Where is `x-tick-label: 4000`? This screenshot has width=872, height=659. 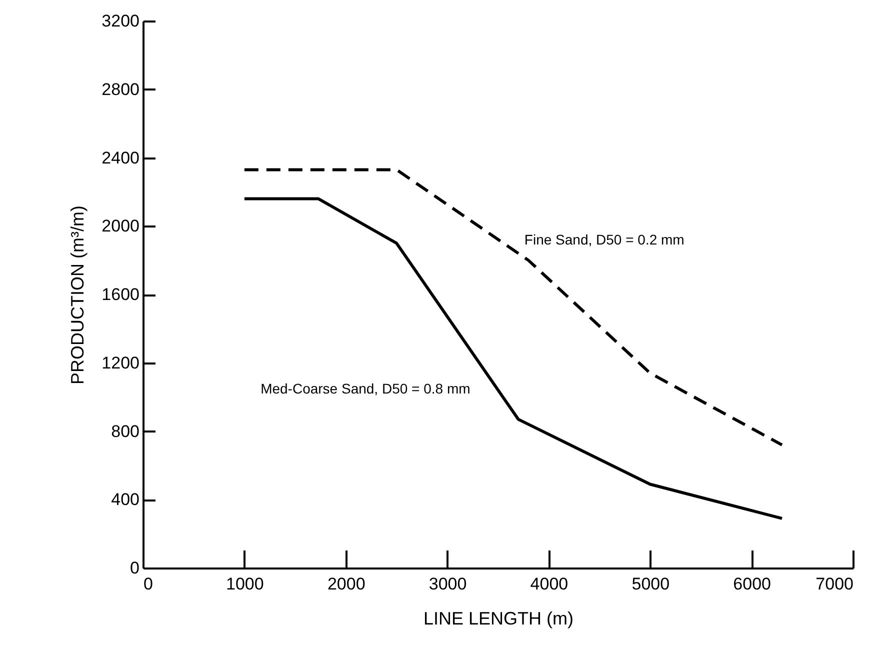
x-tick-label: 4000 is located at coordinates (549, 584).